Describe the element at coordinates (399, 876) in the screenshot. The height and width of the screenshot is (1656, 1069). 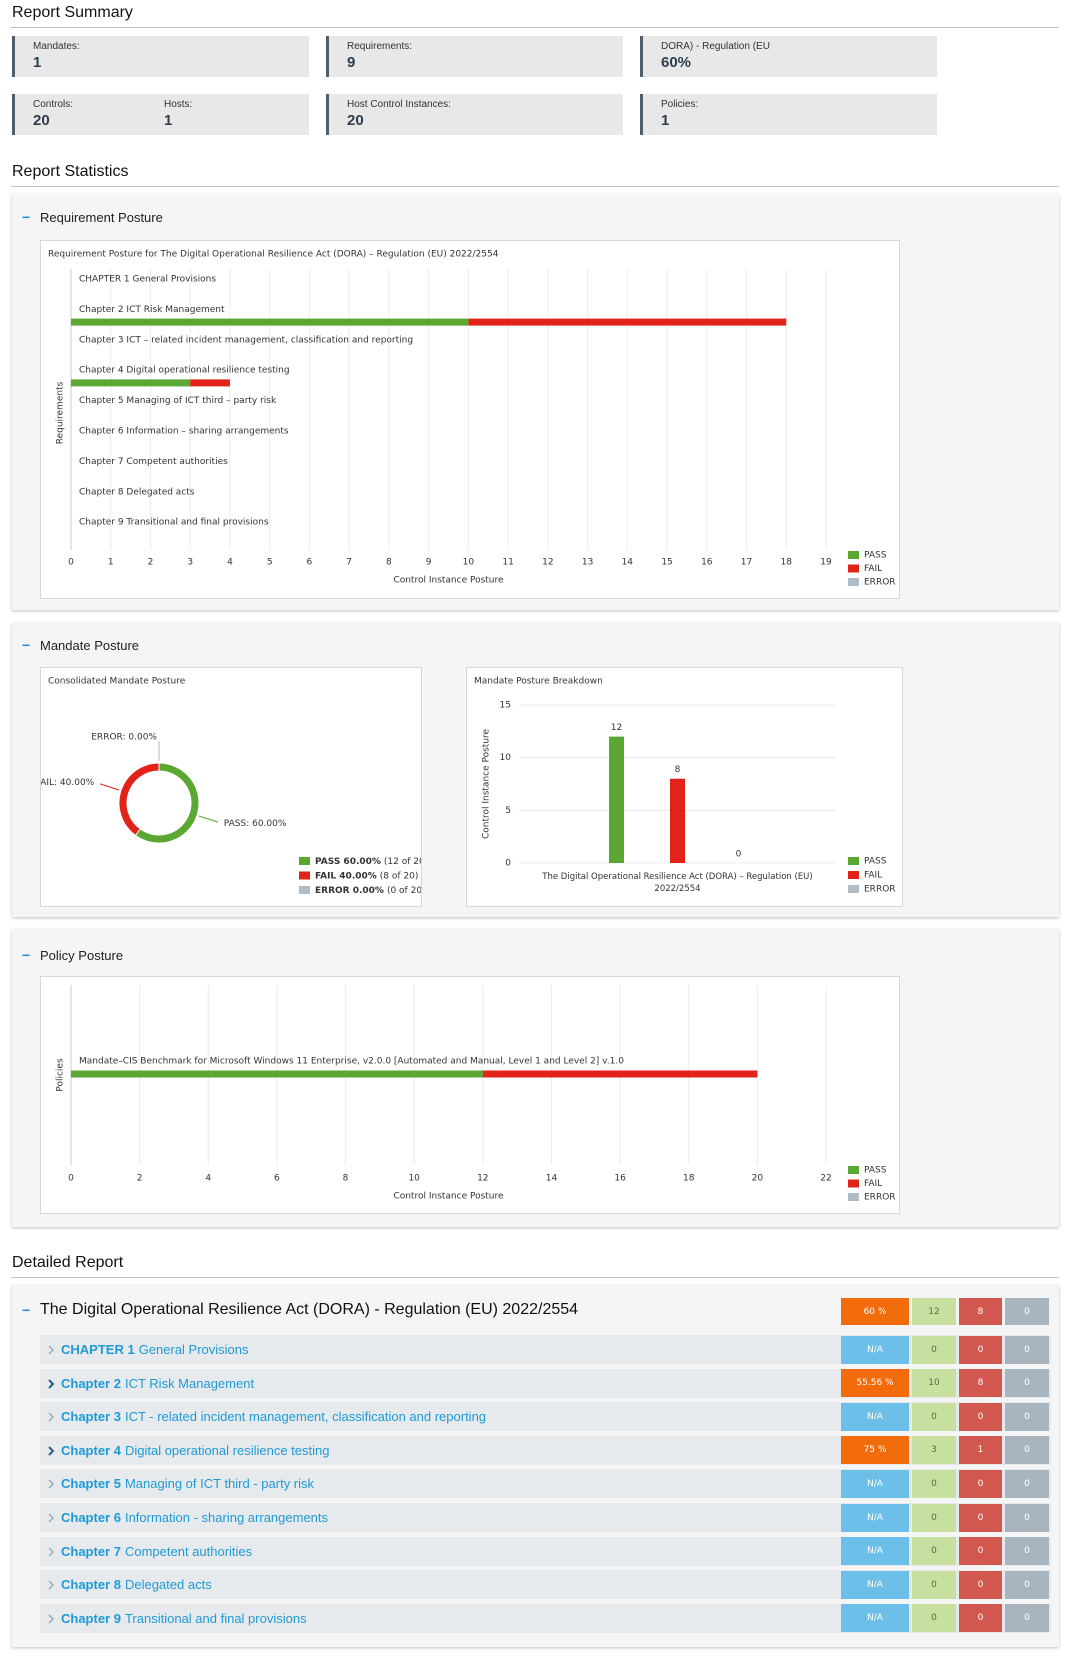
I see `legend-note: (8 of 20)` at that location.